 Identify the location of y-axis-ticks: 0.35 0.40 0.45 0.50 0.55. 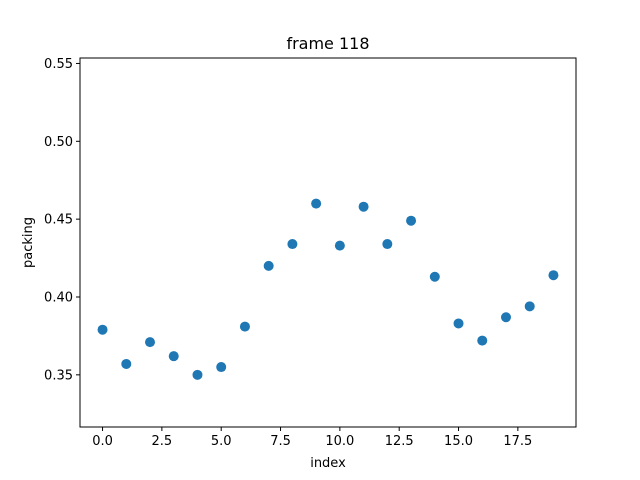
(62, 220).